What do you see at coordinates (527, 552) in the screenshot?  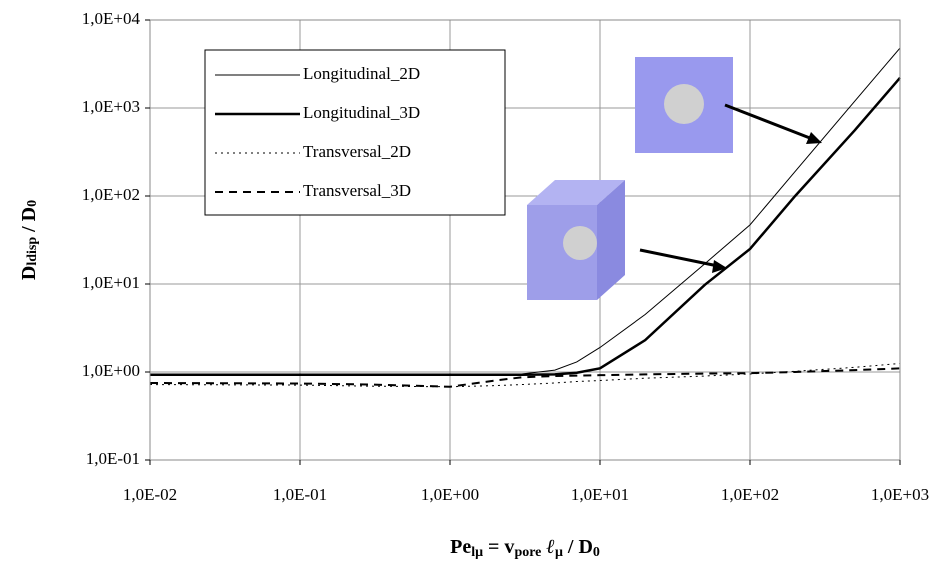 I see `x-label-sub: pore` at bounding box center [527, 552].